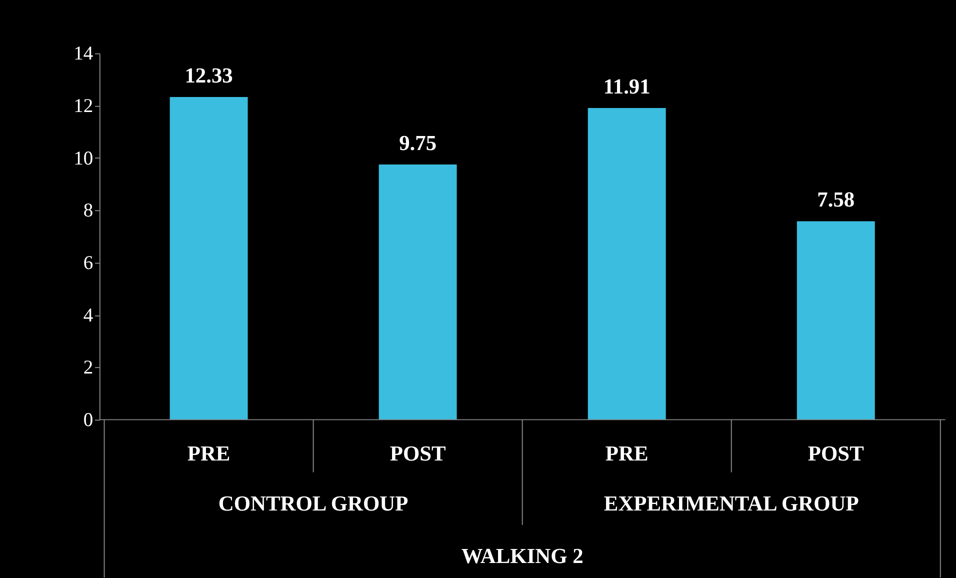 The image size is (956, 578). I want to click on y-tick-label: 10, so click(84, 159).